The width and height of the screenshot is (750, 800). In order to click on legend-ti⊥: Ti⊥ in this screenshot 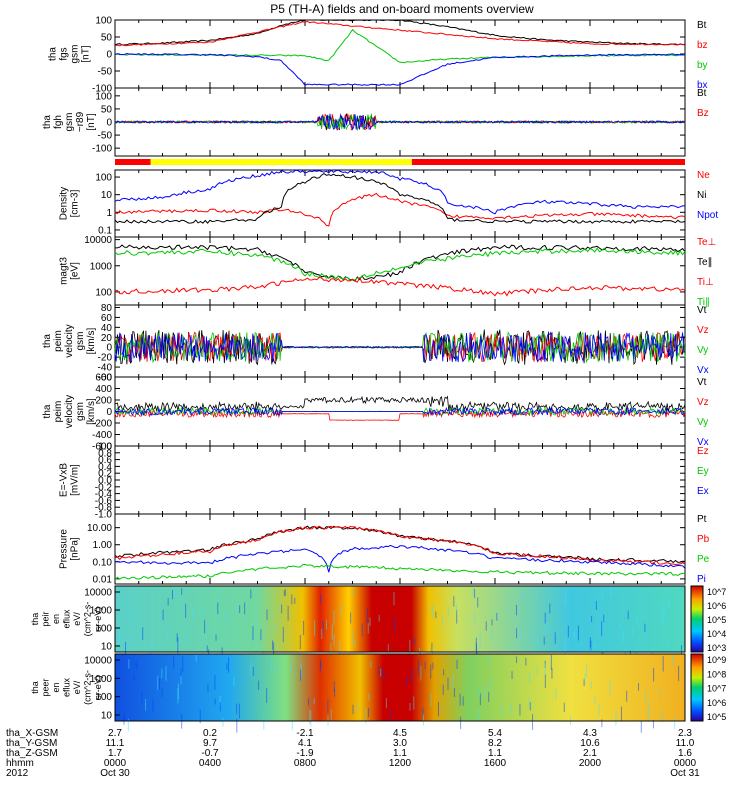, I will do `click(705, 282)`.